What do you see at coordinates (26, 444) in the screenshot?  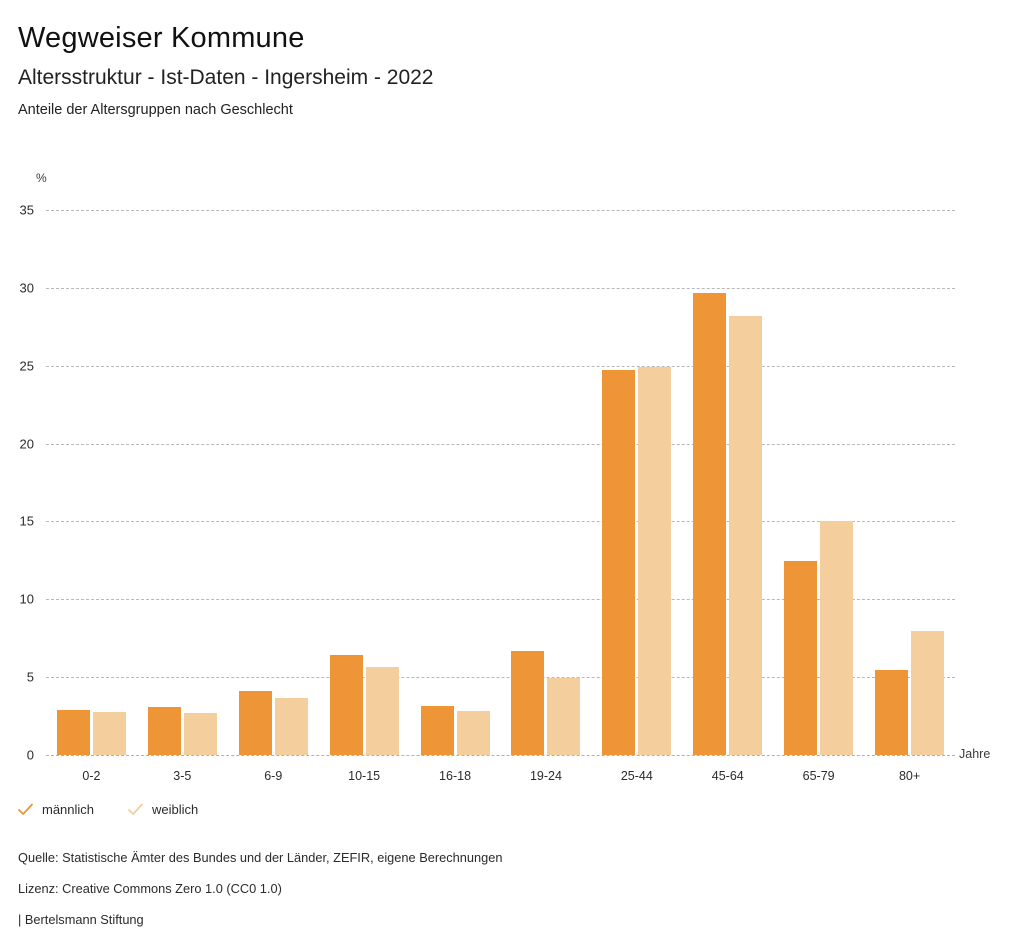 I see `y-axis-tick-label: 20` at bounding box center [26, 444].